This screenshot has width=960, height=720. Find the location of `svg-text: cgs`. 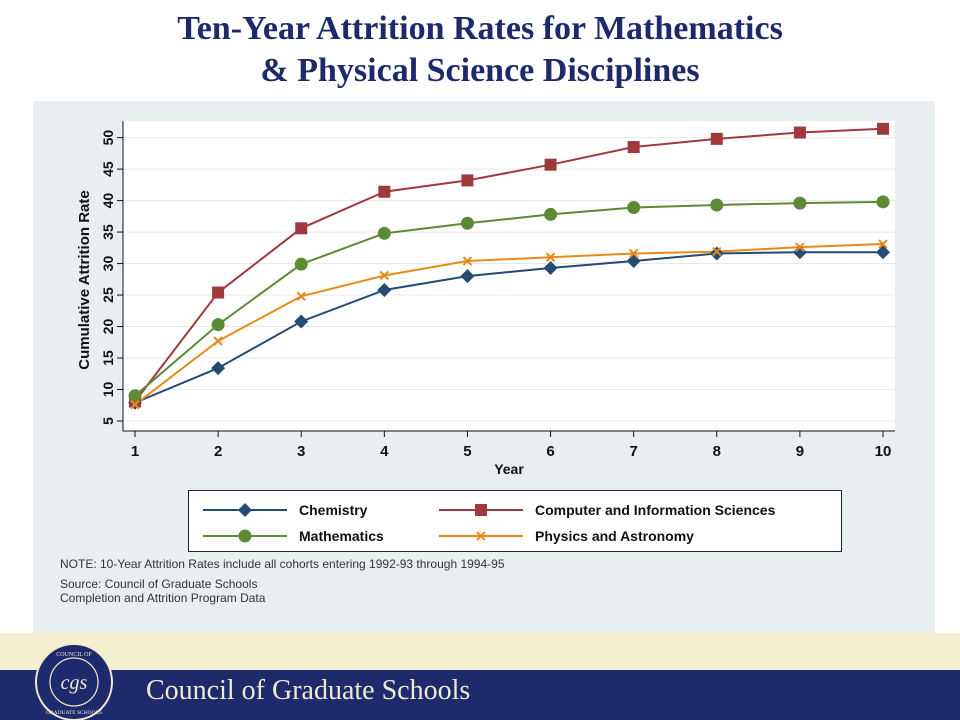

svg-text: cgs is located at coordinates (74, 683).